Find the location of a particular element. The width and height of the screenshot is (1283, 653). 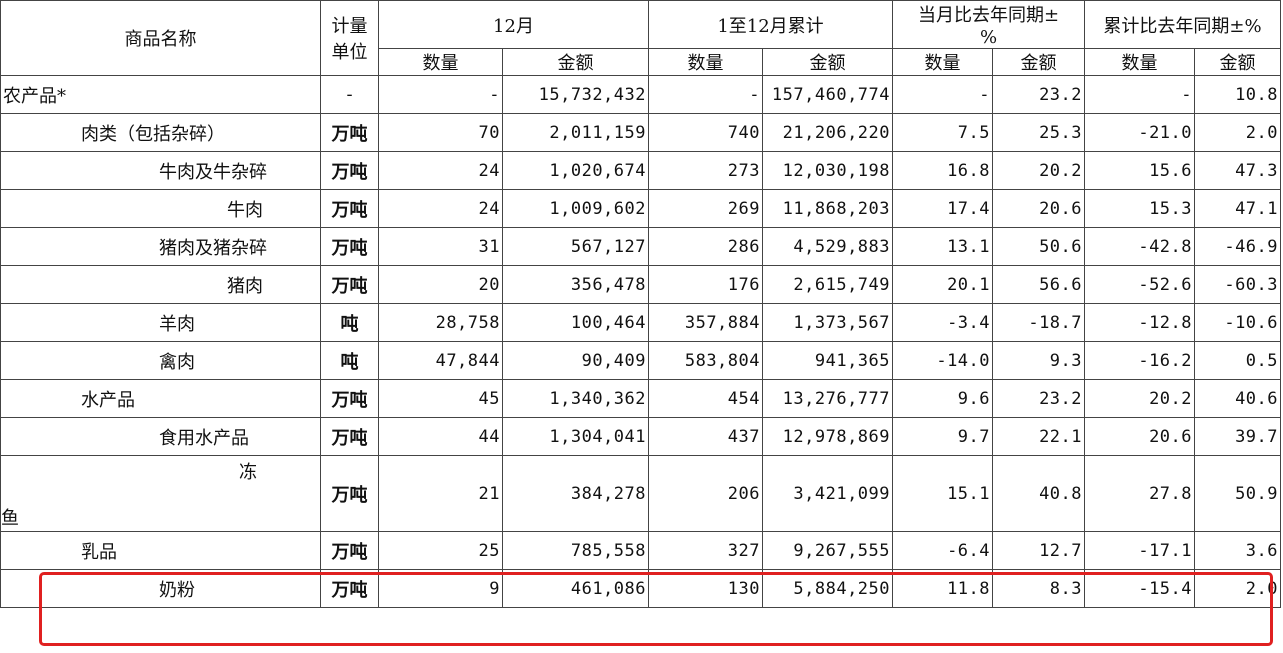

row-mc-amt: 22.1 is located at coordinates (1039, 436).